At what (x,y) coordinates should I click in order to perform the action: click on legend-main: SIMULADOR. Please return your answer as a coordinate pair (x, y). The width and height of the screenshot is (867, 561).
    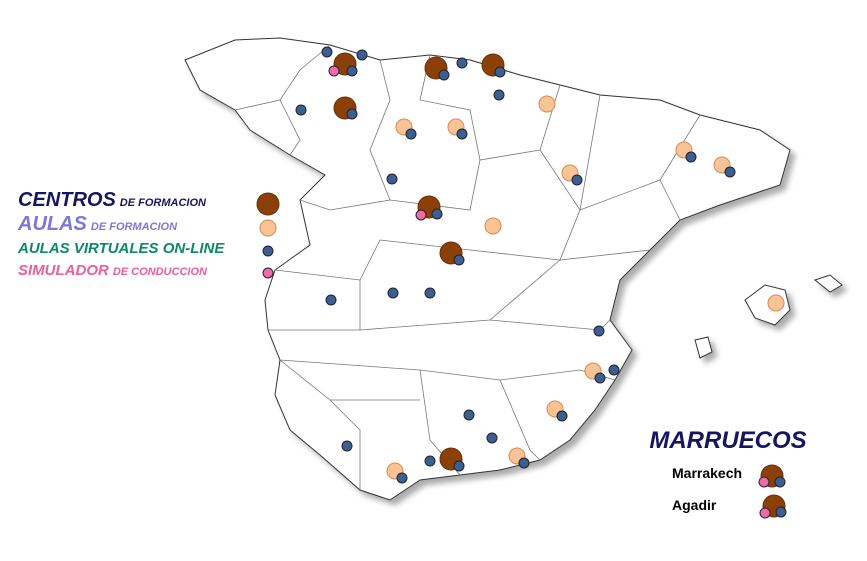
    Looking at the image, I should click on (63, 270).